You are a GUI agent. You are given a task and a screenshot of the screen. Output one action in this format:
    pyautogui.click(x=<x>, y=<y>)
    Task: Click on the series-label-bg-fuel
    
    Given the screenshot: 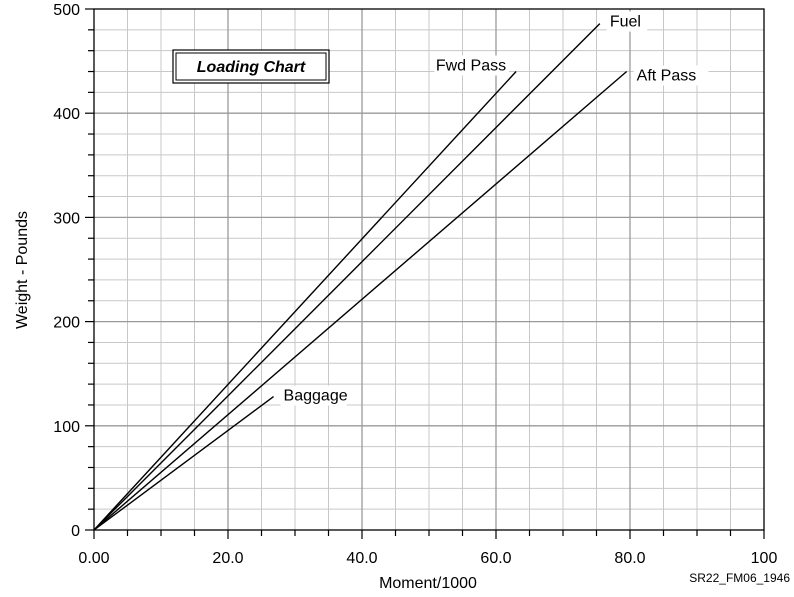 What is the action you would take?
    pyautogui.click(x=627, y=21)
    